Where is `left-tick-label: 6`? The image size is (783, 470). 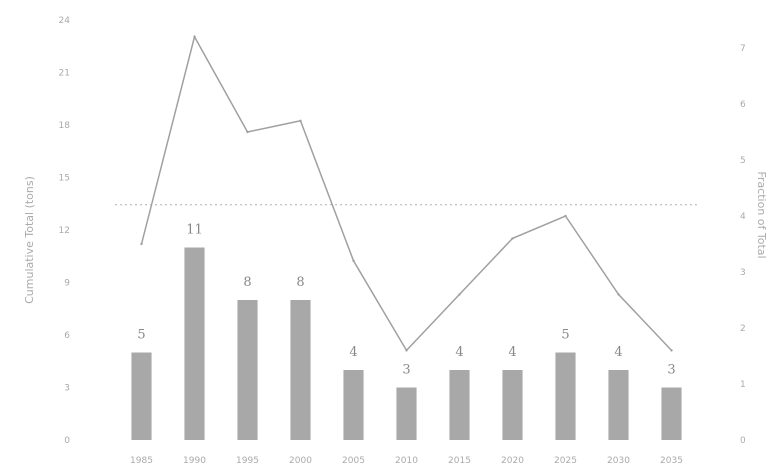
left-tick-label: 6 is located at coordinates (67, 336).